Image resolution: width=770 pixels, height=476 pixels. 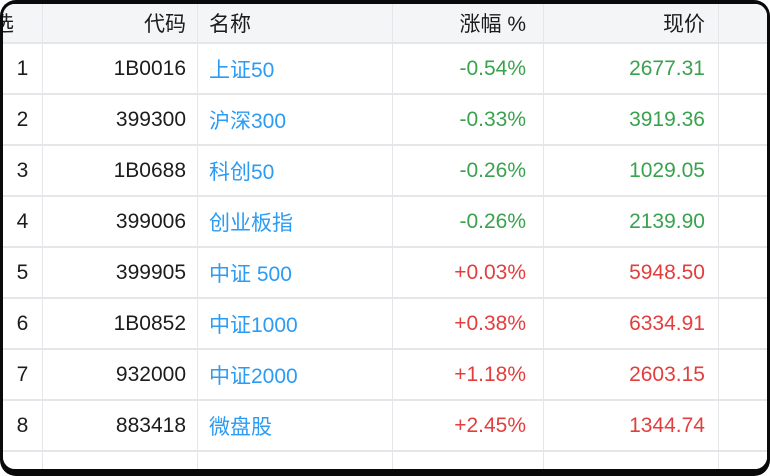 I want to click on row-price: 2139.90, so click(x=631, y=221).